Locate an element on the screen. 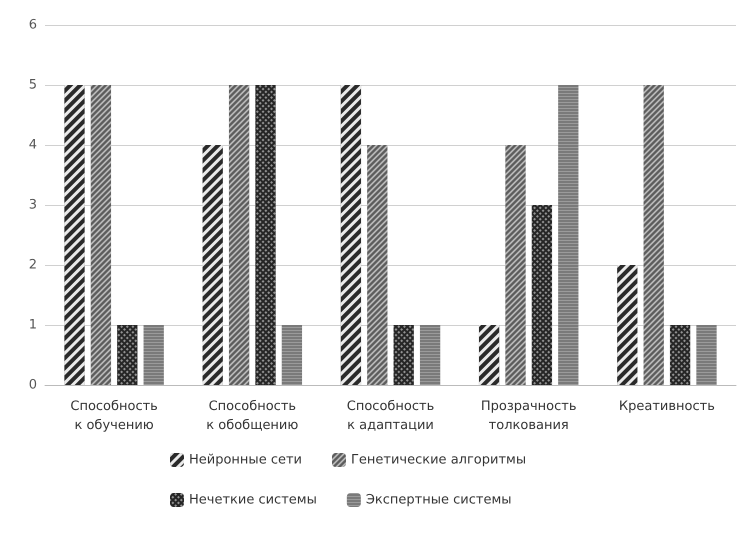 This screenshot has width=756, height=535. y-tick-label: 5 is located at coordinates (32, 85).